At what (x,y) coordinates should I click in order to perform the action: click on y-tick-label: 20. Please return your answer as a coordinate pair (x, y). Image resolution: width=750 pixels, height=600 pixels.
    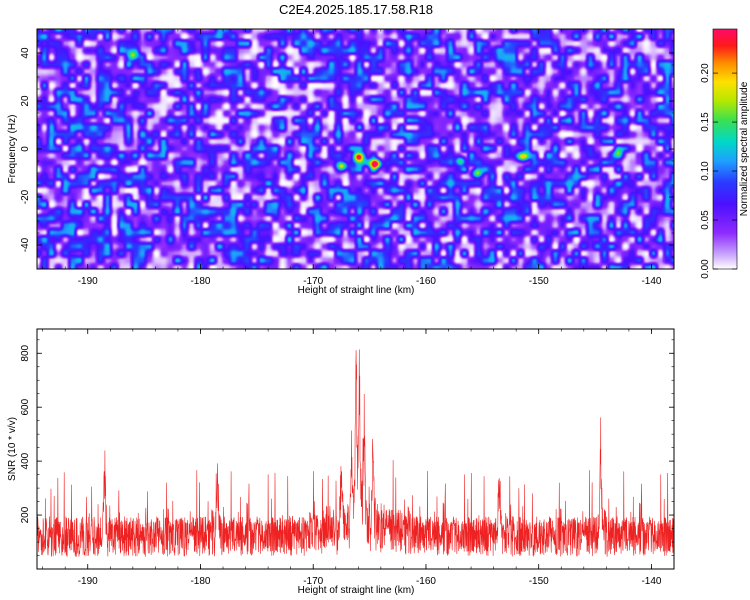
    Looking at the image, I should click on (25, 101).